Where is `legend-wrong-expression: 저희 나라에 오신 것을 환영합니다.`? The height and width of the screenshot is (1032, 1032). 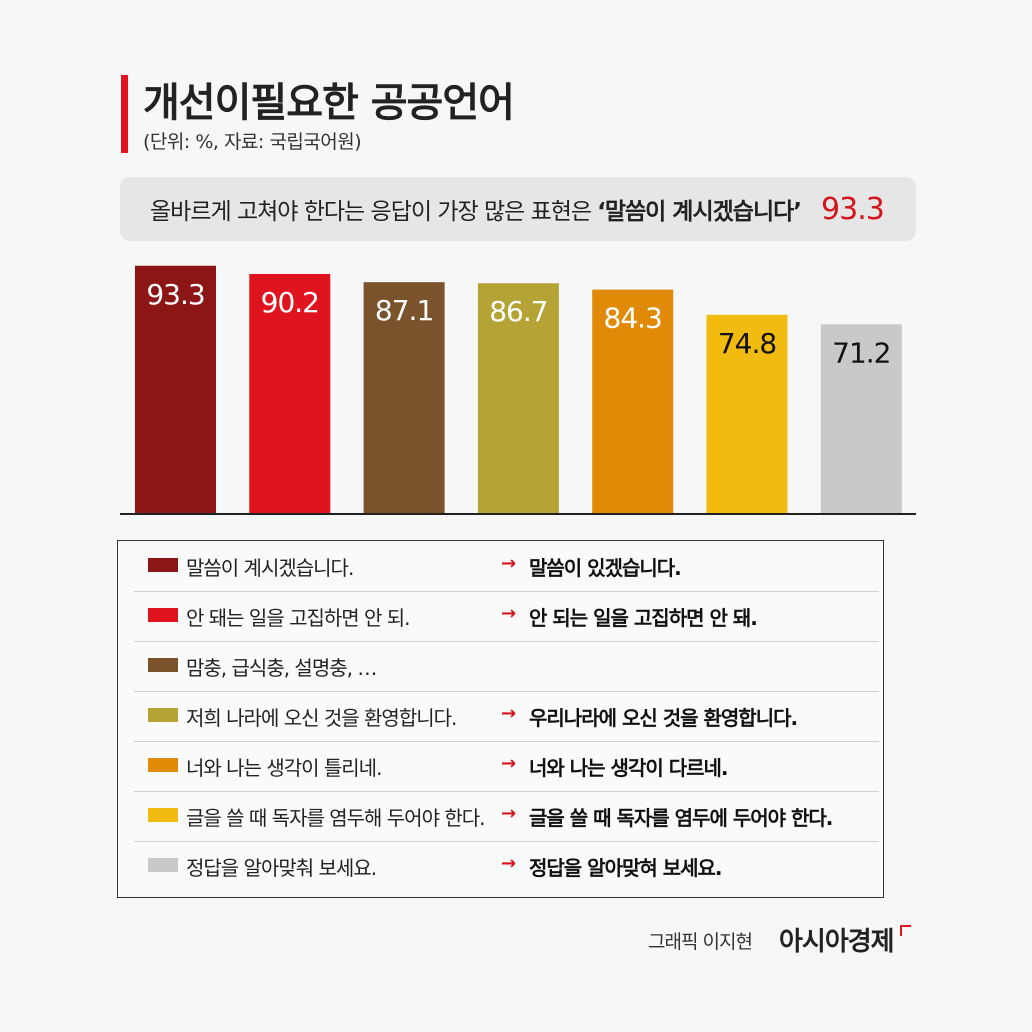 legend-wrong-expression: 저희 나라에 오신 것을 환영합니다. is located at coordinates (321, 718).